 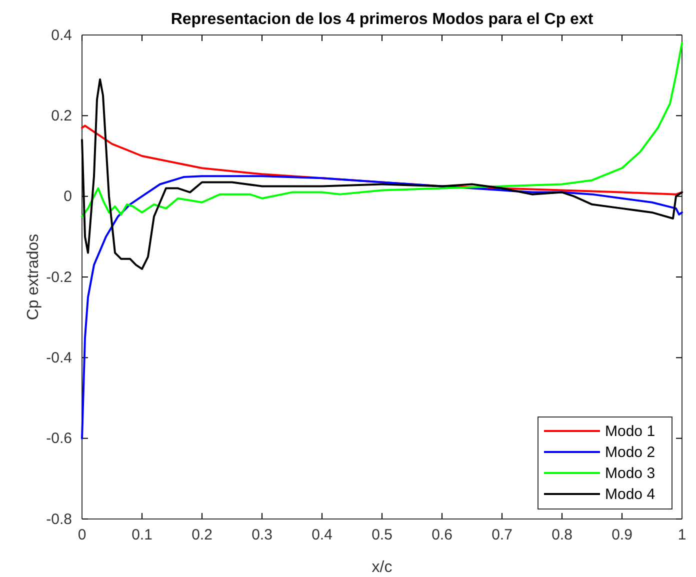 I want to click on x-tick-label: 0, so click(x=82, y=535).